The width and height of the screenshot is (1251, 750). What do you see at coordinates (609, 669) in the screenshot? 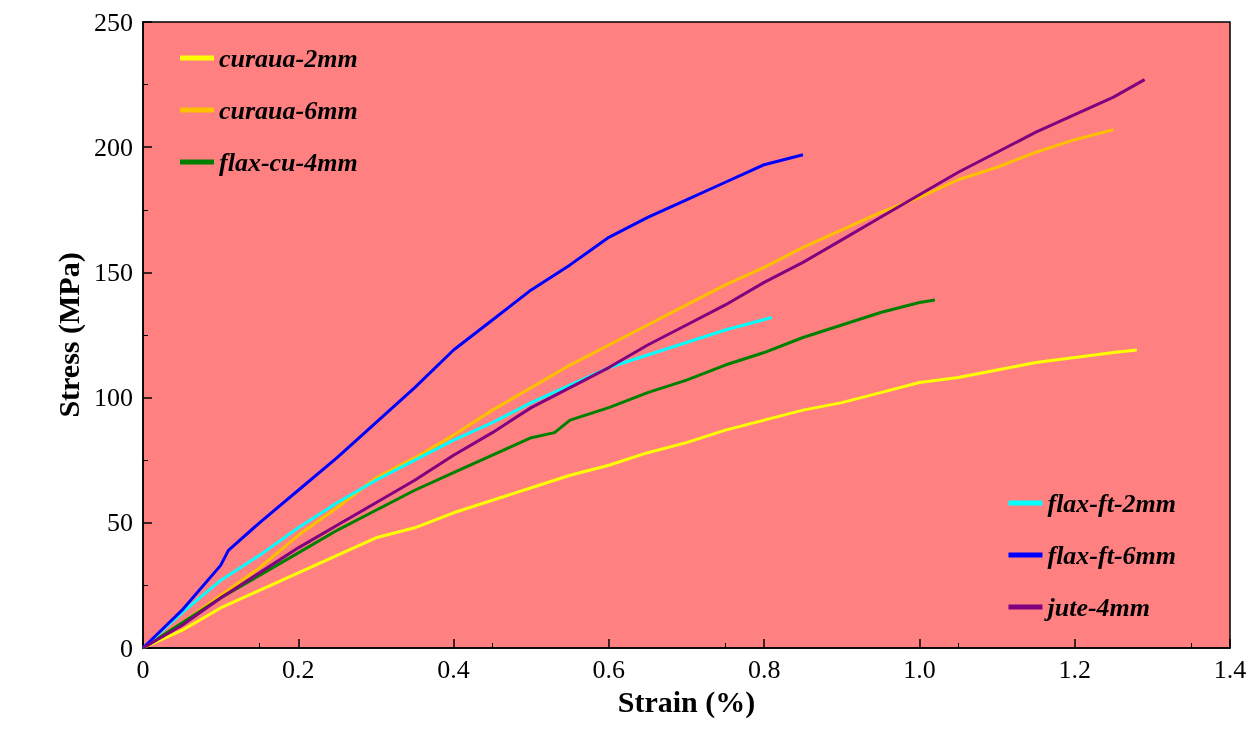
I see `x-tick-label: 0.6` at bounding box center [609, 669].